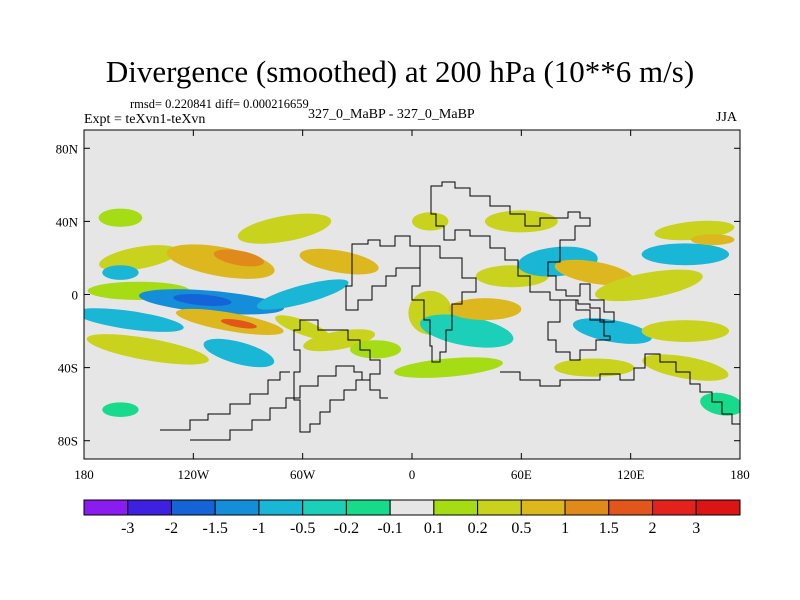 Image resolution: width=800 pixels, height=600 pixels. Describe the element at coordinates (145, 119) in the screenshot. I see `experiment-label: Expt = teXvn1-teXvn` at that location.